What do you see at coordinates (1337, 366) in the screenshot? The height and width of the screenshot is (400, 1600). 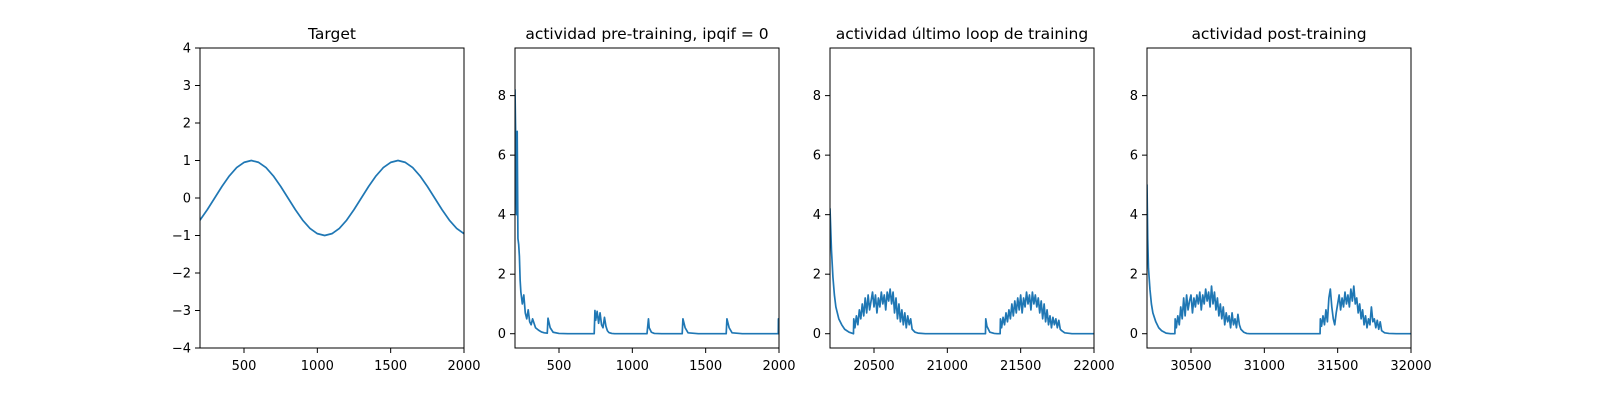 I see `x-tick-label: 31500` at bounding box center [1337, 366].